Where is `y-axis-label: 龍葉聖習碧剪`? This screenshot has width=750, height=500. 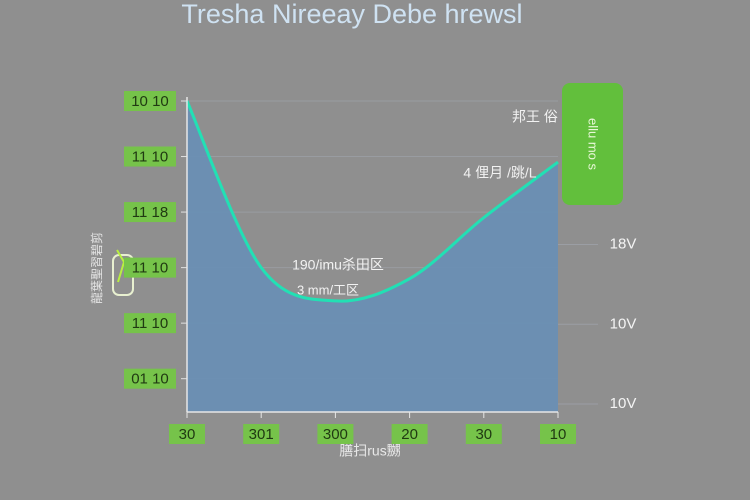
y-axis-label: 龍葉聖習碧剪 is located at coordinates (96, 268).